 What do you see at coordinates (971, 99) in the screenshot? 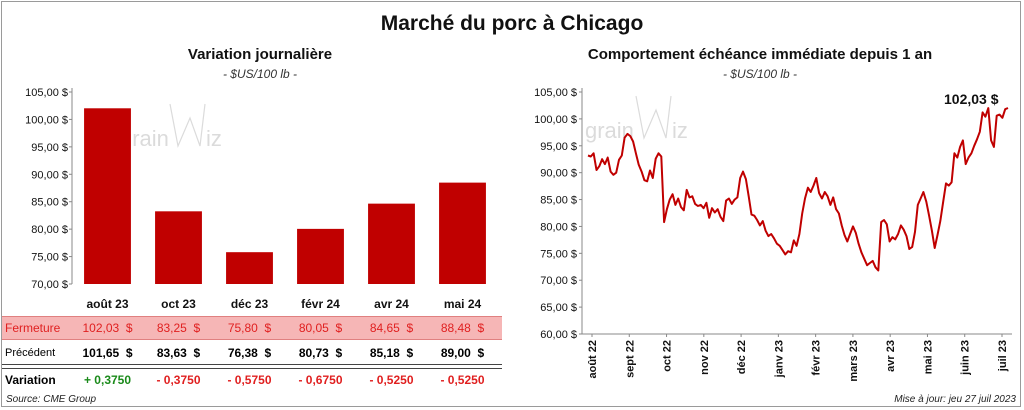
I see `last-value-label: 102,03 $` at bounding box center [971, 99].